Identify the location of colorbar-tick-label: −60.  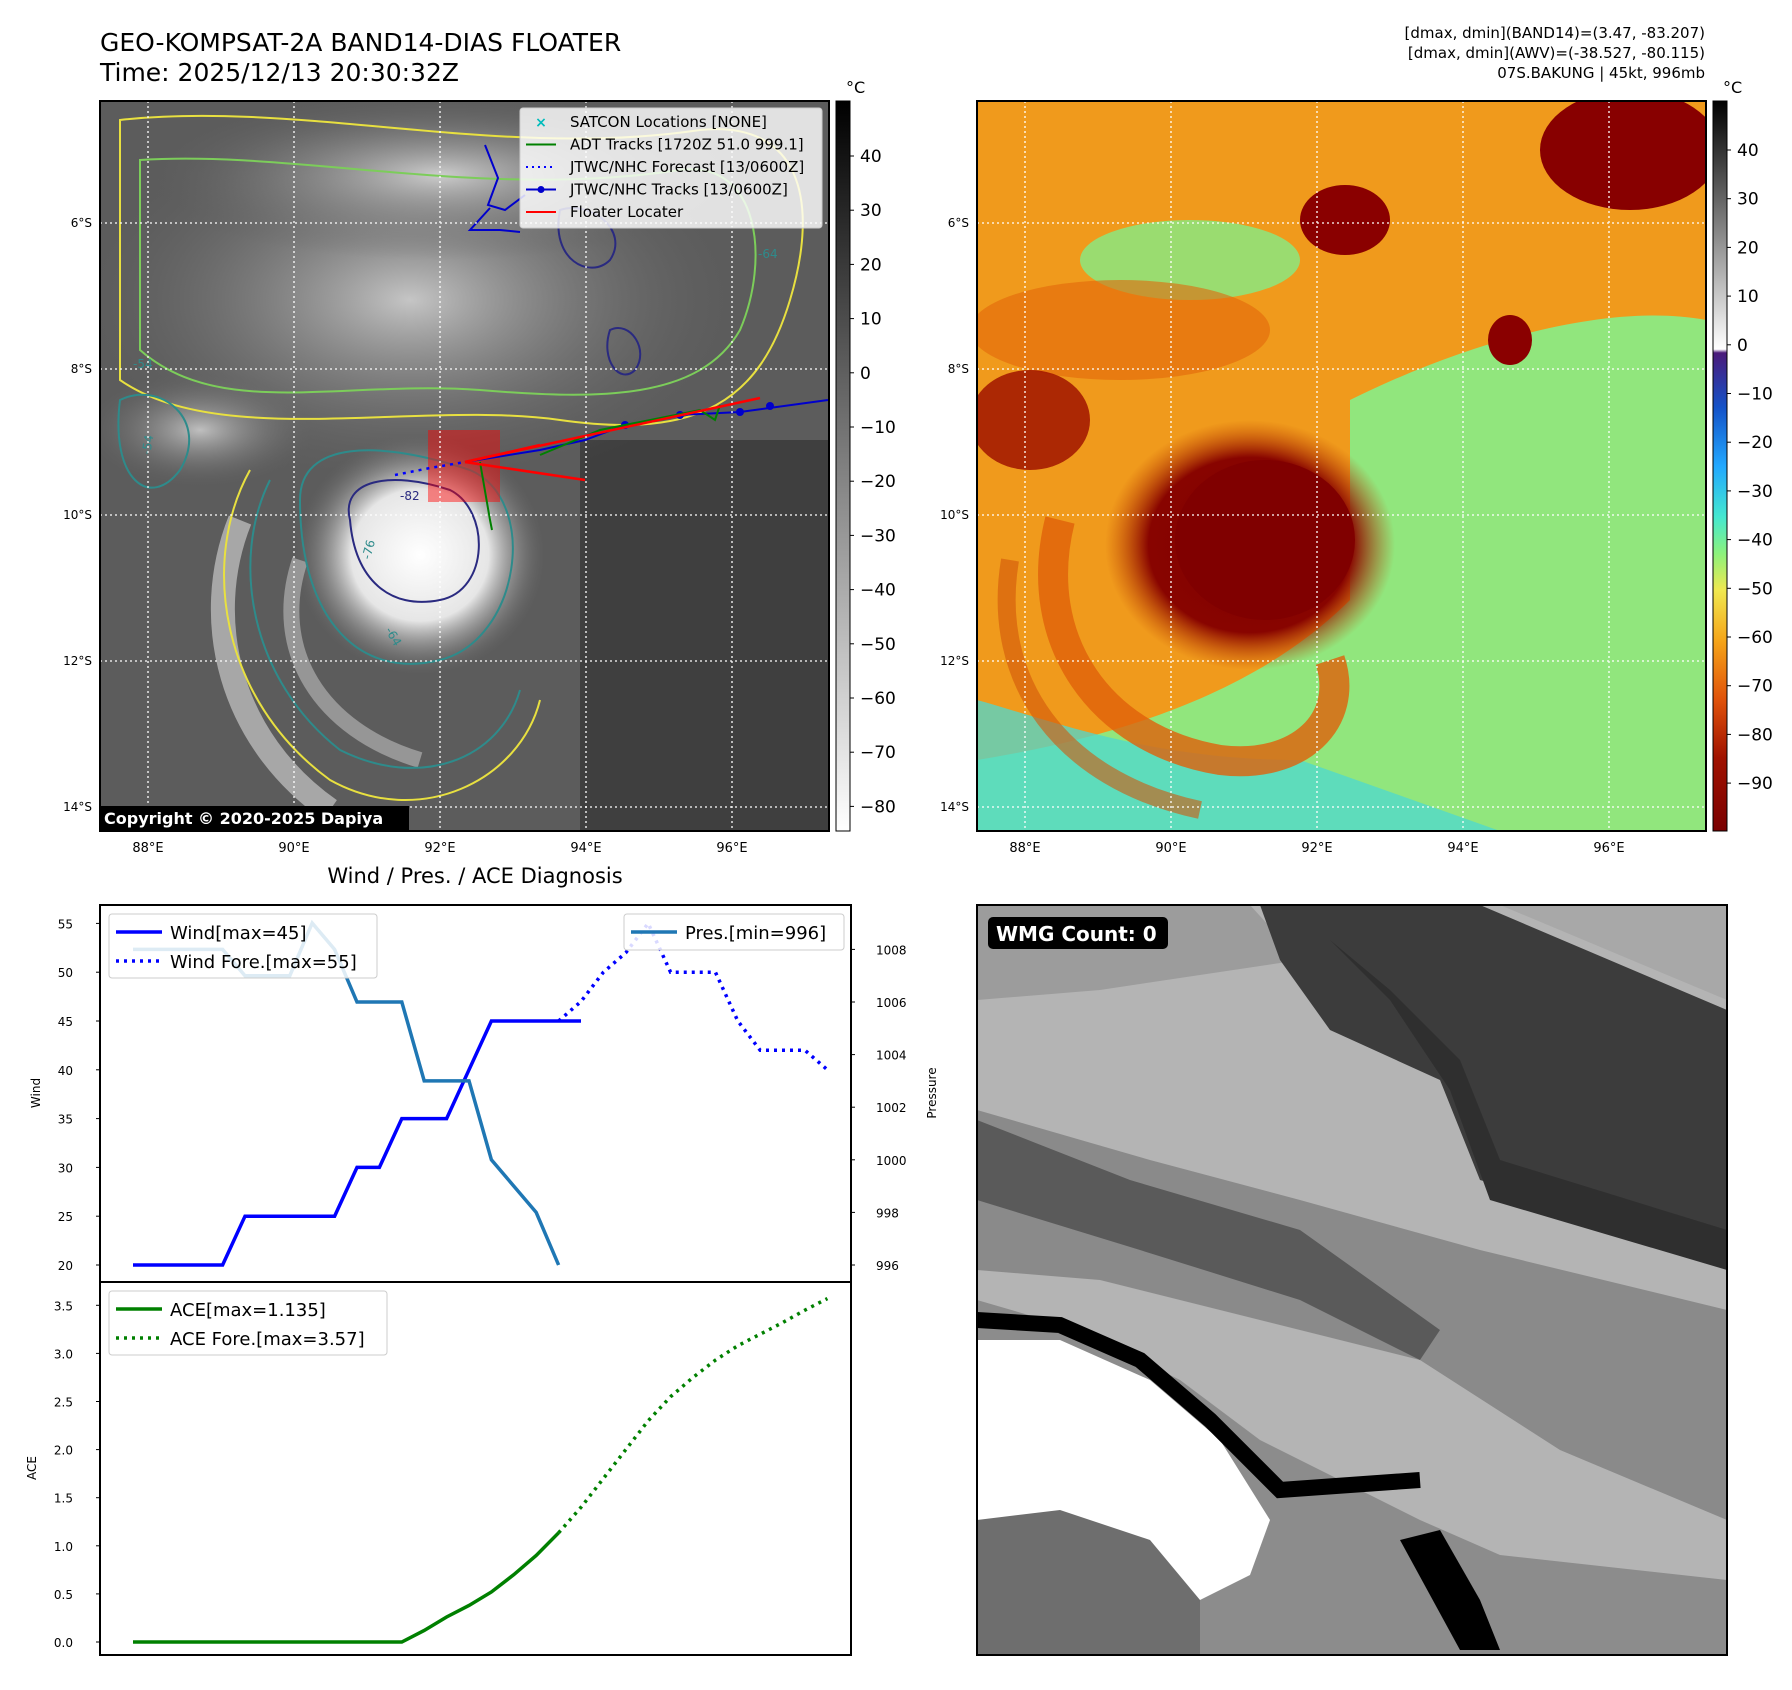
(878, 699).